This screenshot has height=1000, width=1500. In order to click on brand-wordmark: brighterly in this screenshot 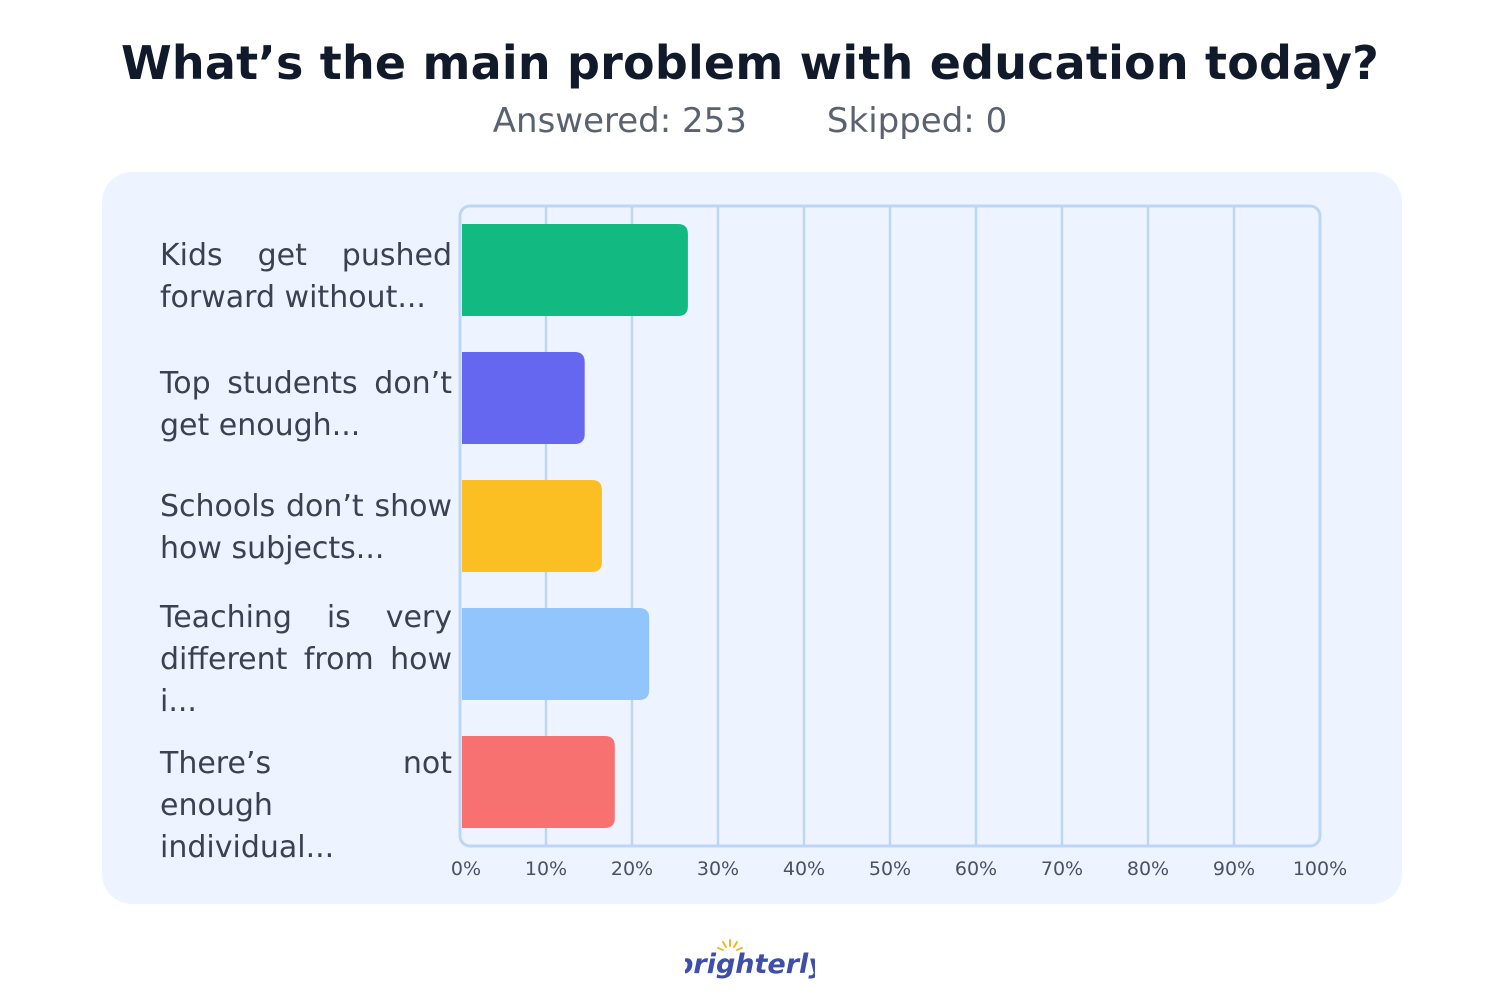, I will do `click(750, 964)`.